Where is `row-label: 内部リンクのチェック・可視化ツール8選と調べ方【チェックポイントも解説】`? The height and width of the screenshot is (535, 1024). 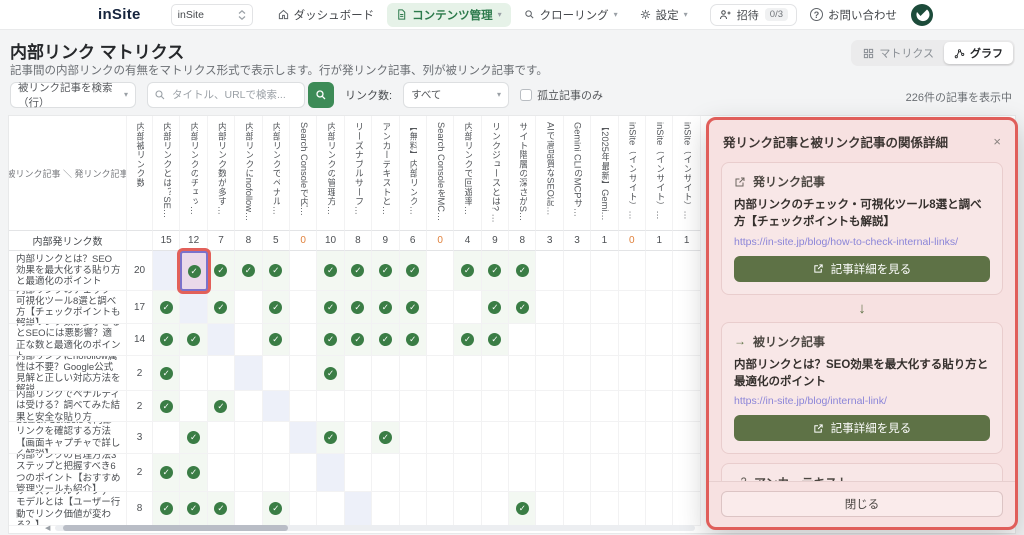 row-label: 内部リンクのチェック・可視化ツール8選と調べ方【チェックポイントも解説】 is located at coordinates (68, 307).